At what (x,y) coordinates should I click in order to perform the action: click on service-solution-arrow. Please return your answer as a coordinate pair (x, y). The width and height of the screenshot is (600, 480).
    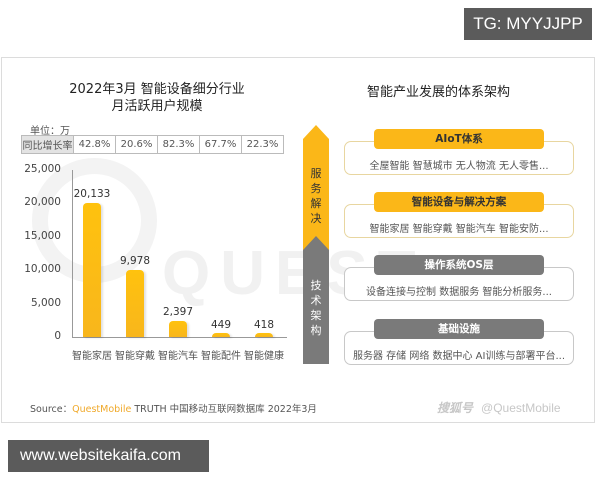
    Looking at the image, I should click on (316, 187).